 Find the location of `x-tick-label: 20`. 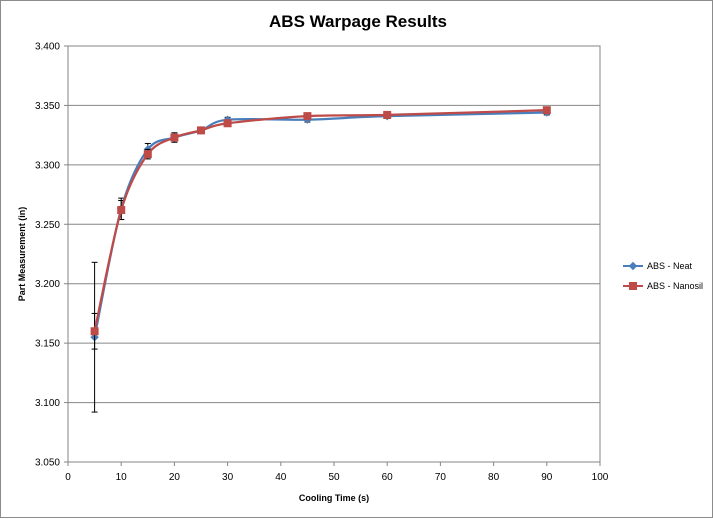

x-tick-label: 20 is located at coordinates (175, 477).